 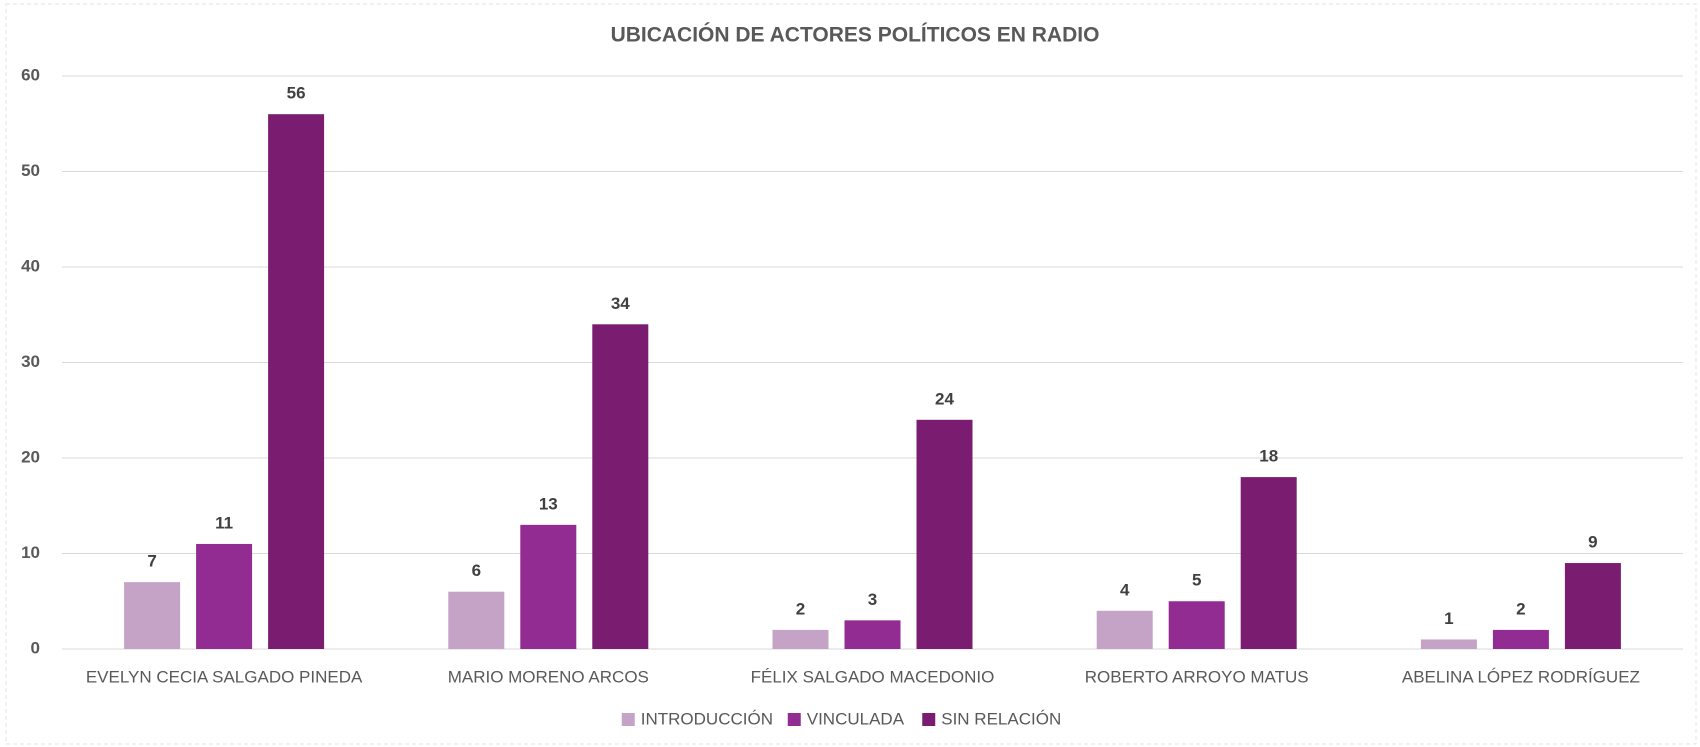 What do you see at coordinates (548, 676) in the screenshot?
I see `x-tick-label: MARIO MORENO ARCOS` at bounding box center [548, 676].